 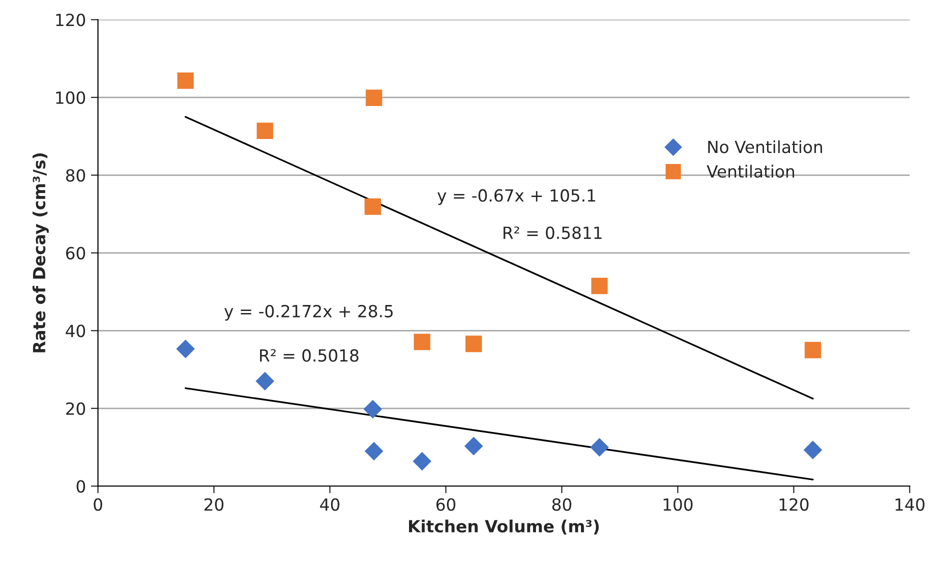 What do you see at coordinates (678, 504) in the screenshot?
I see `x-tick-label: 100` at bounding box center [678, 504].